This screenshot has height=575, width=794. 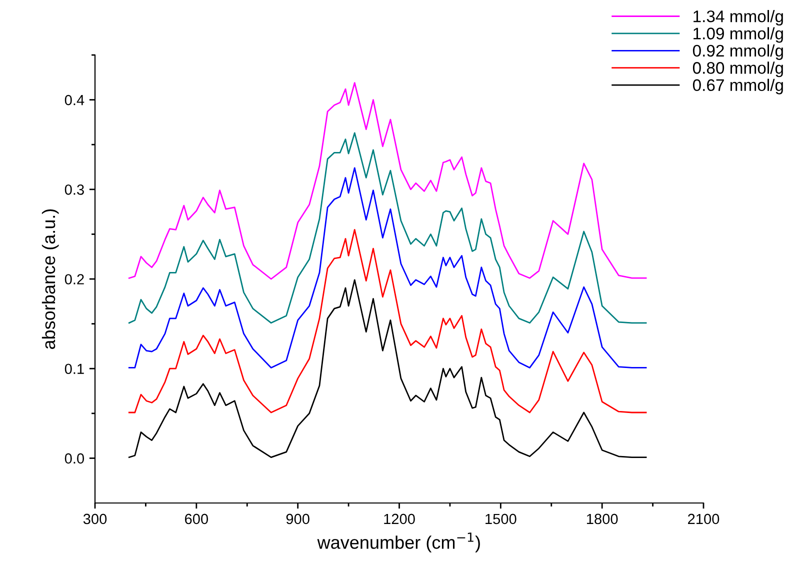 I want to click on y-tick-label: 0.3, so click(x=74, y=189).